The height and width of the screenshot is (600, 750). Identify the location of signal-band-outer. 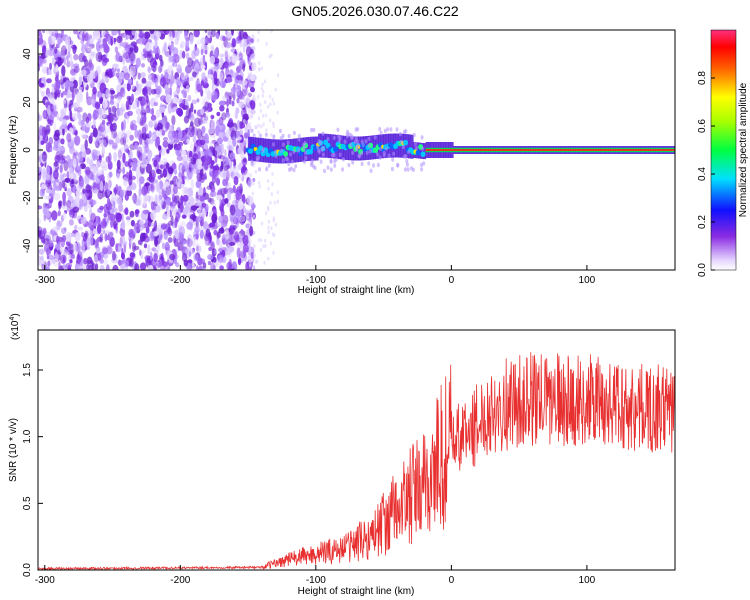
(422, 150).